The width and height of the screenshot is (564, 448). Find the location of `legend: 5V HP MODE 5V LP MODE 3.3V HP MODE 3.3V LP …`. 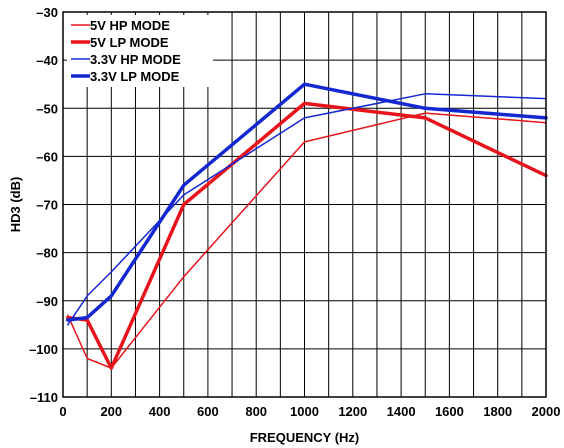

legend: 5V HP MODE 5V LP MODE 3.3V HP MODE 3.3V LP … is located at coordinates (140, 51).